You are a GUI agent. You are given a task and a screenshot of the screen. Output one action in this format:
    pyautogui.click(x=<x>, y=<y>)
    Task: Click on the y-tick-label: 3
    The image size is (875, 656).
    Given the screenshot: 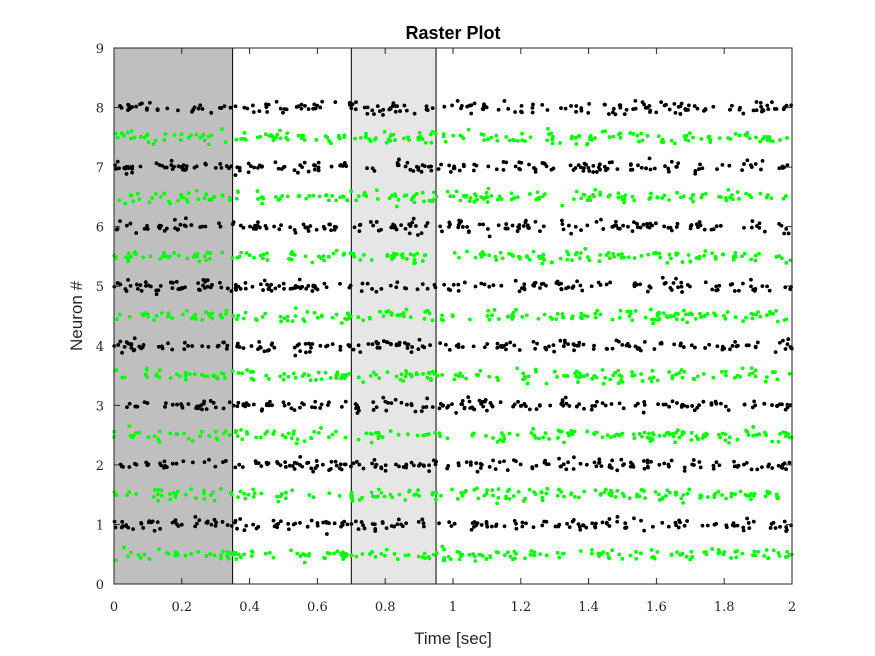 What is the action you would take?
    pyautogui.click(x=100, y=406)
    